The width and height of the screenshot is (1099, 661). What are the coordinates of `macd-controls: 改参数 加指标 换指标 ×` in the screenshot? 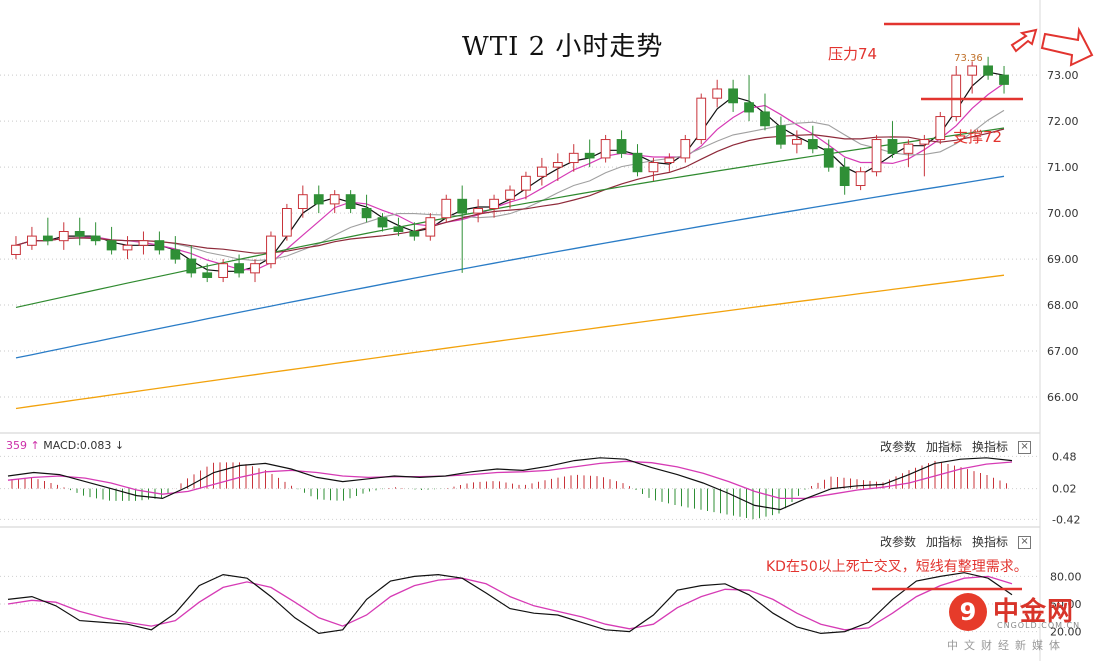 It's located at (960, 446).